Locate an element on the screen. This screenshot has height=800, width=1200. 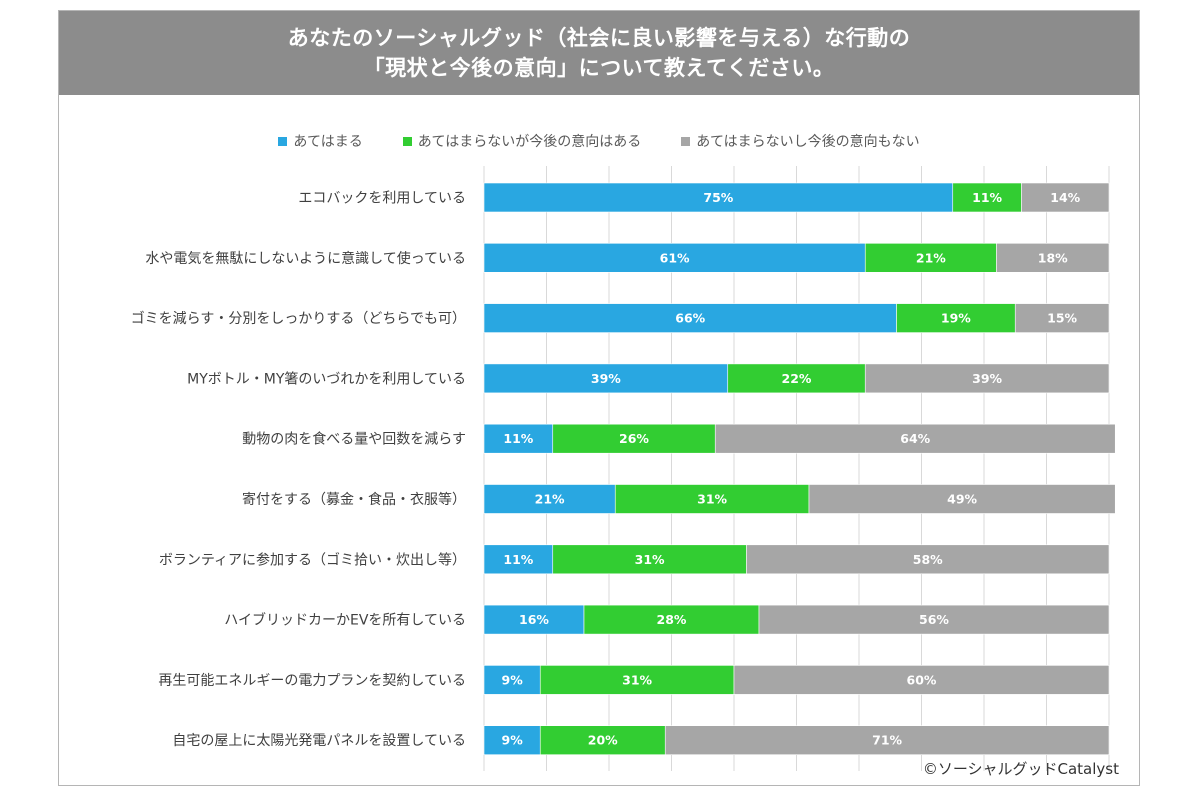
legend: あてはまる あてはまらないが今後の意向はある あてはまらないし今後の意向もない is located at coordinates (599, 141).